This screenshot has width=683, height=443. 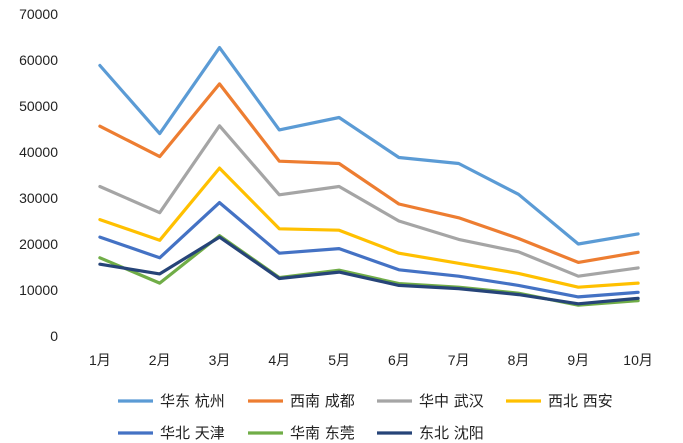 What do you see at coordinates (160, 360) in the screenshot?
I see `x-tick-label: 2月` at bounding box center [160, 360].